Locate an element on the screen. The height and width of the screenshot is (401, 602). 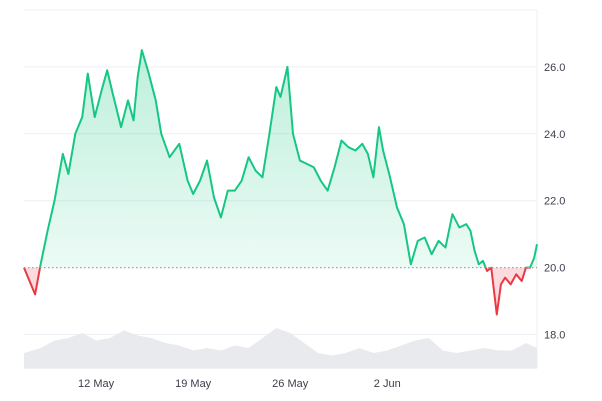
y-tick-label: 20.0 is located at coordinates (554, 269).